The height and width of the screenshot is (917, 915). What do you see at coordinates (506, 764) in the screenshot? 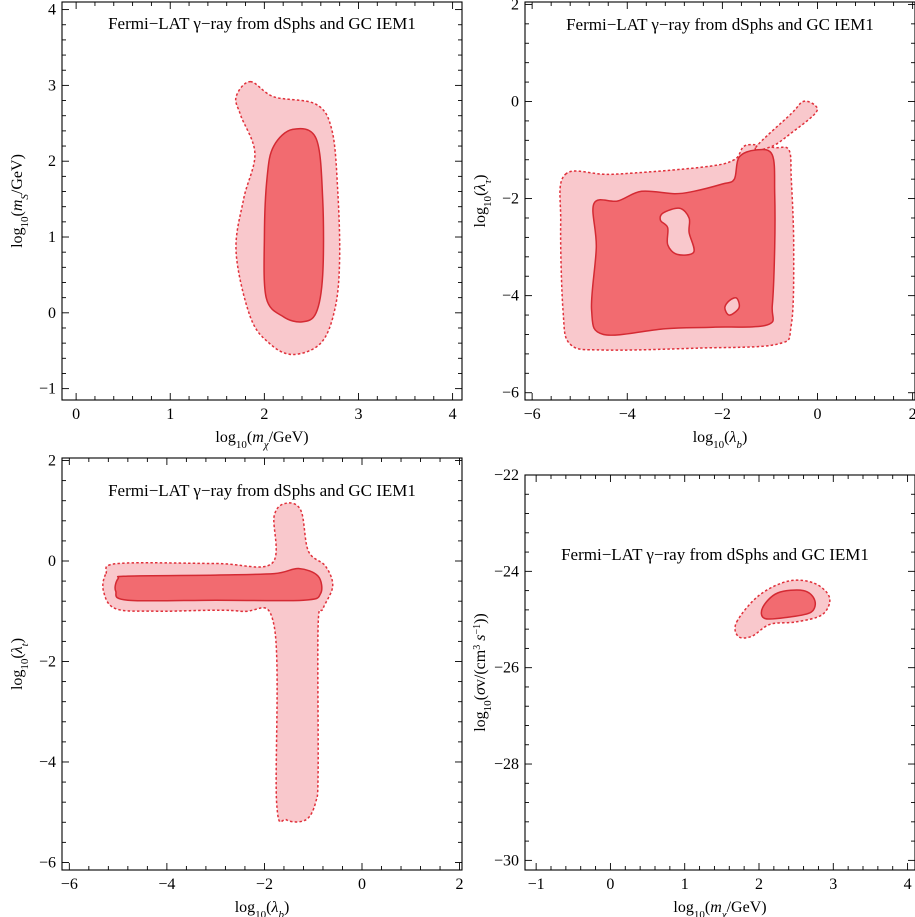
I see `y-tick-label: −28` at bounding box center [506, 764].